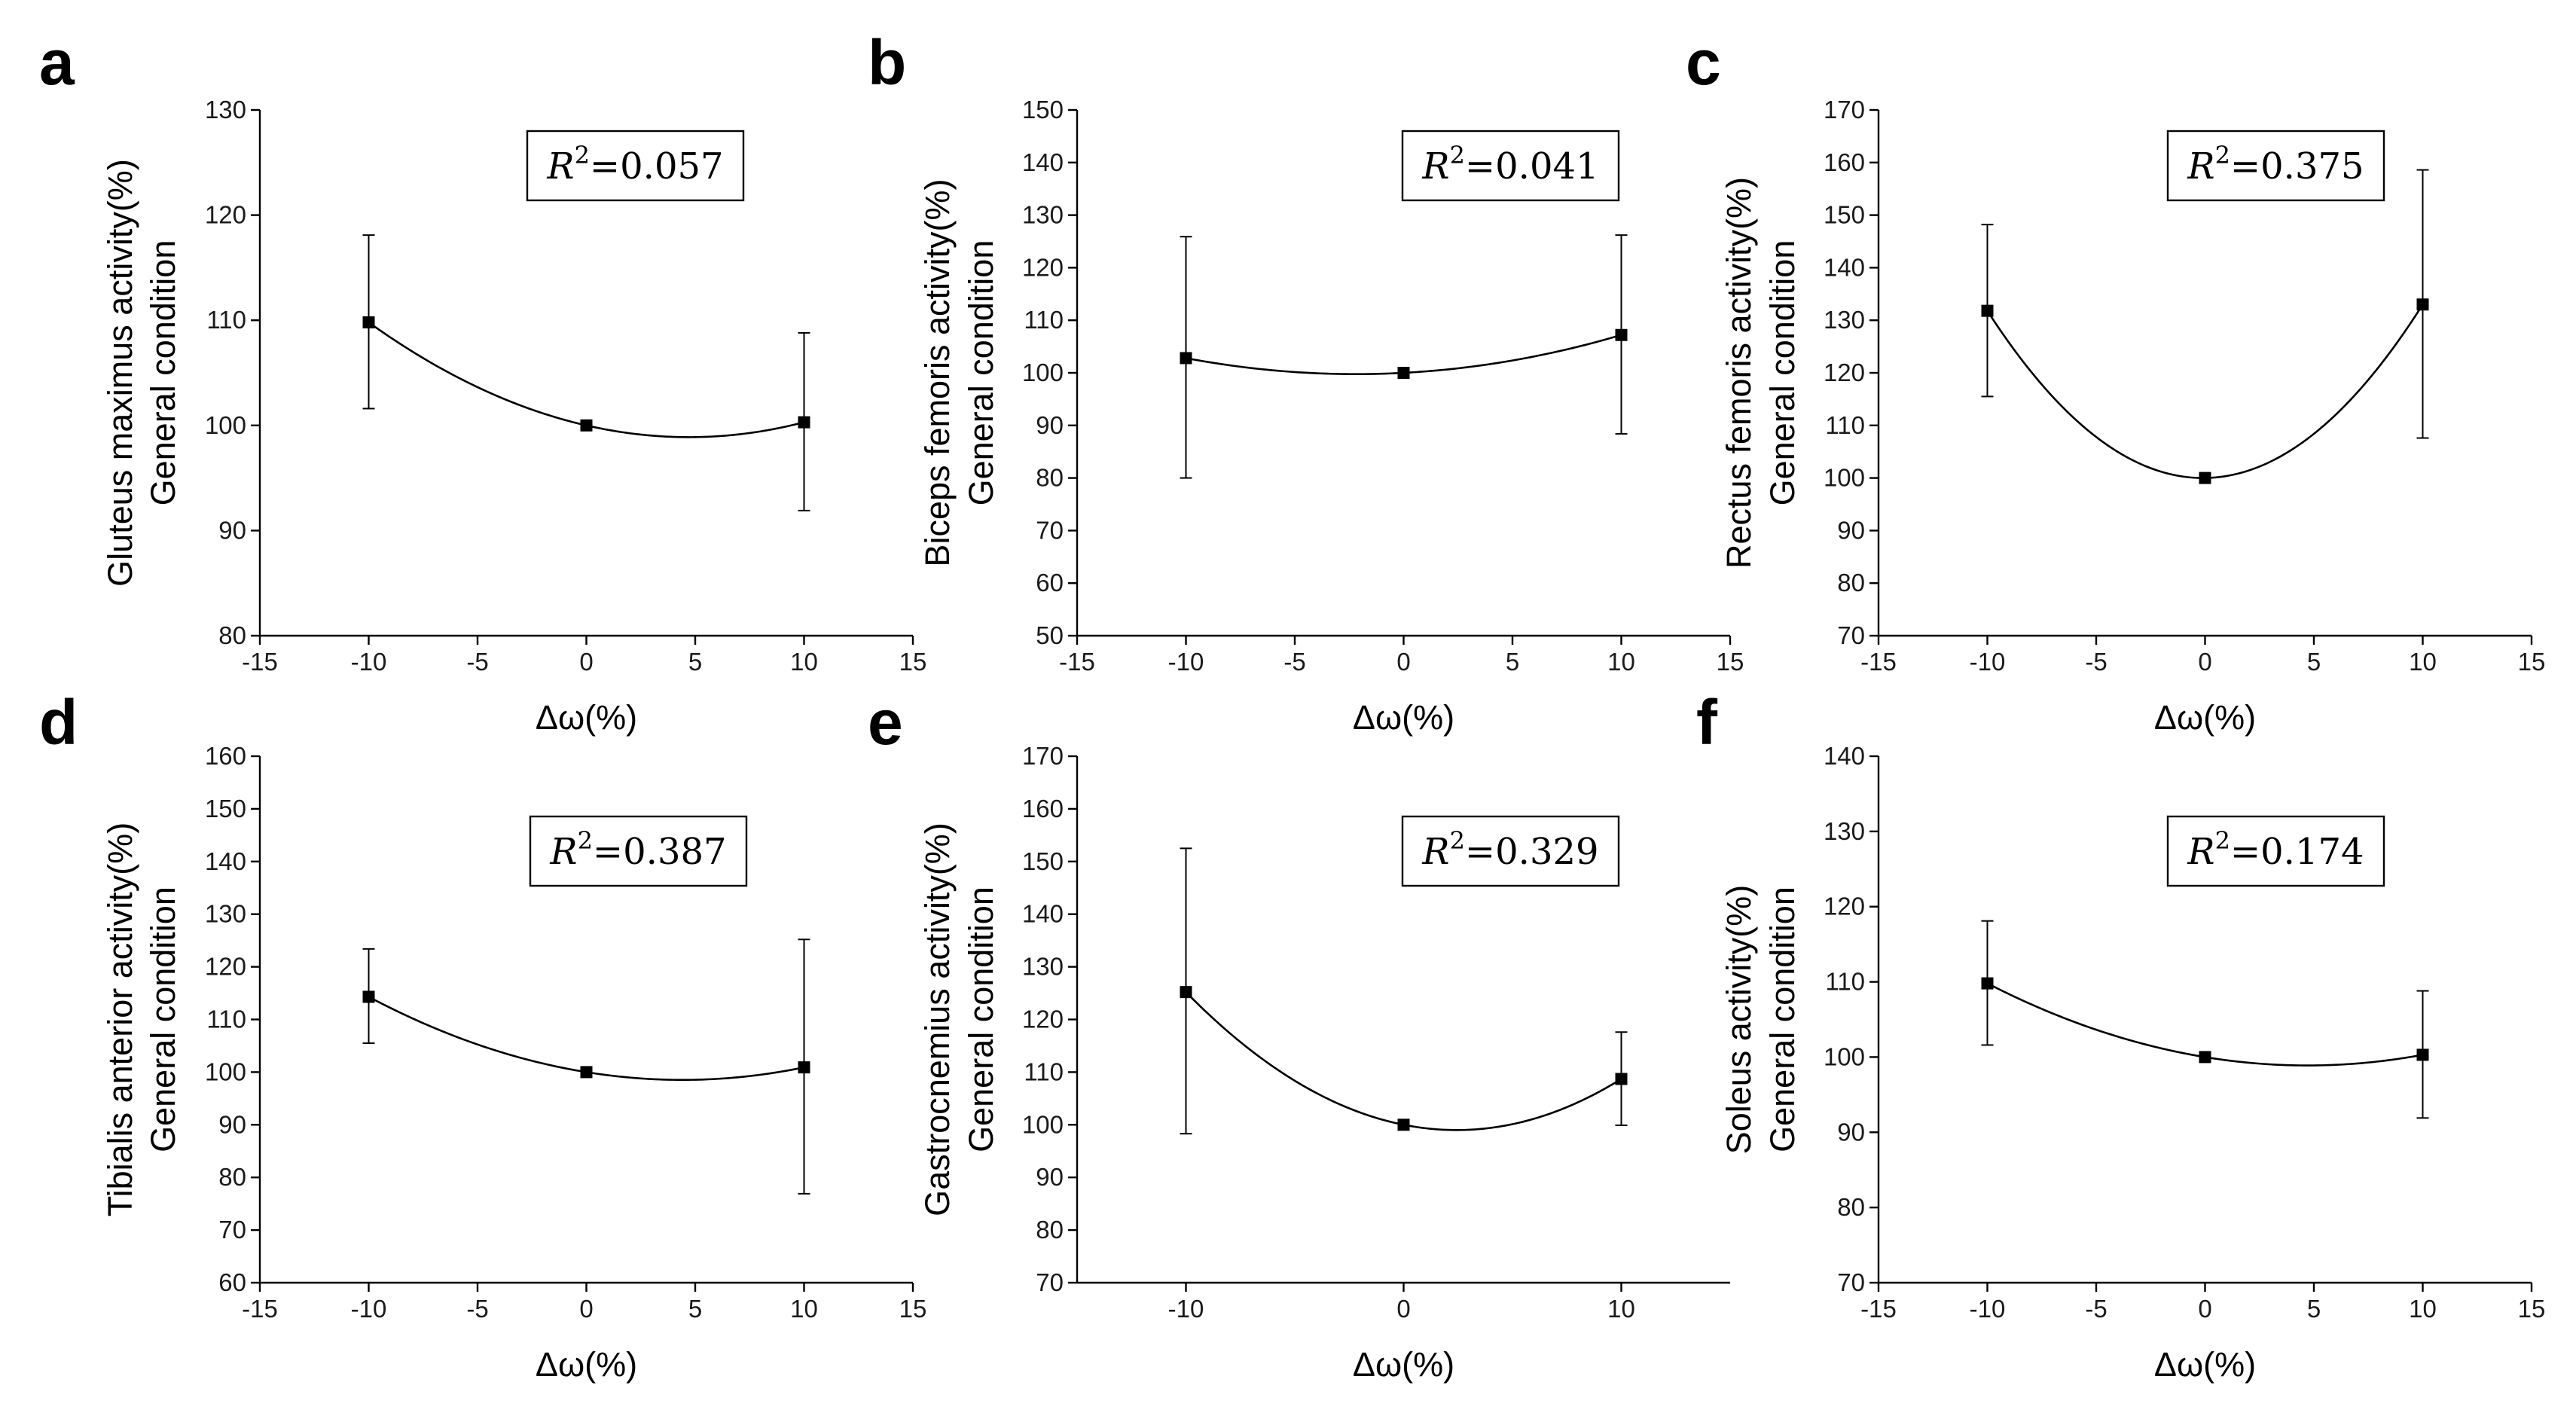  What do you see at coordinates (1707, 722) in the screenshot?
I see `panel-letter: f` at bounding box center [1707, 722].